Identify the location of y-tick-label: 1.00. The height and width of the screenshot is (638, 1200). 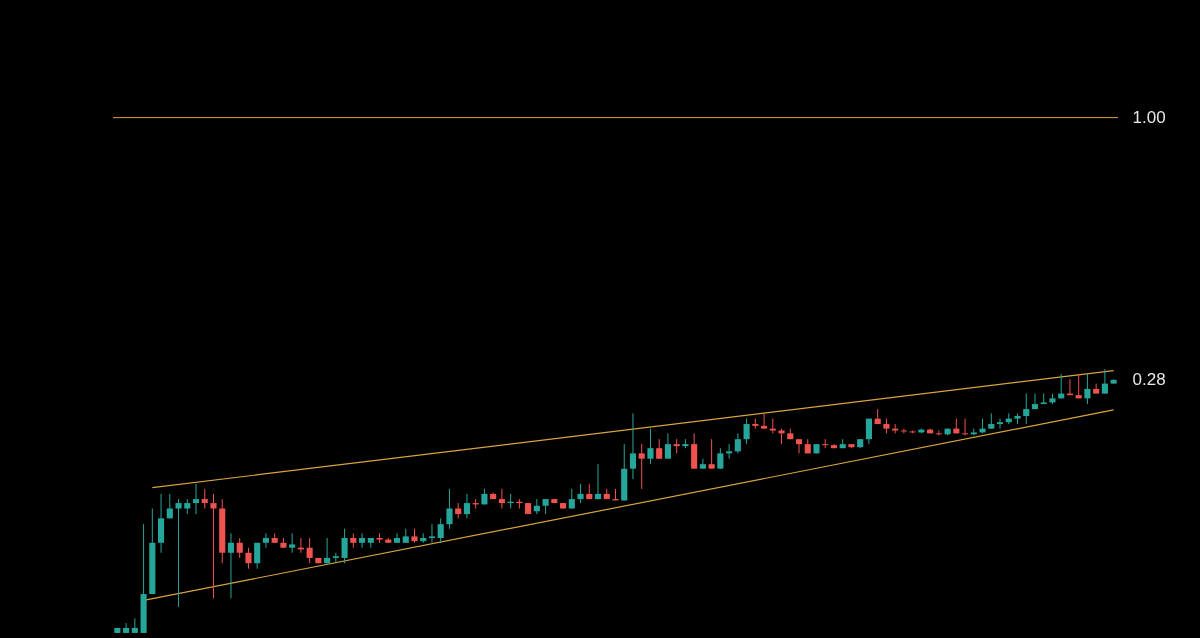
(1149, 118).